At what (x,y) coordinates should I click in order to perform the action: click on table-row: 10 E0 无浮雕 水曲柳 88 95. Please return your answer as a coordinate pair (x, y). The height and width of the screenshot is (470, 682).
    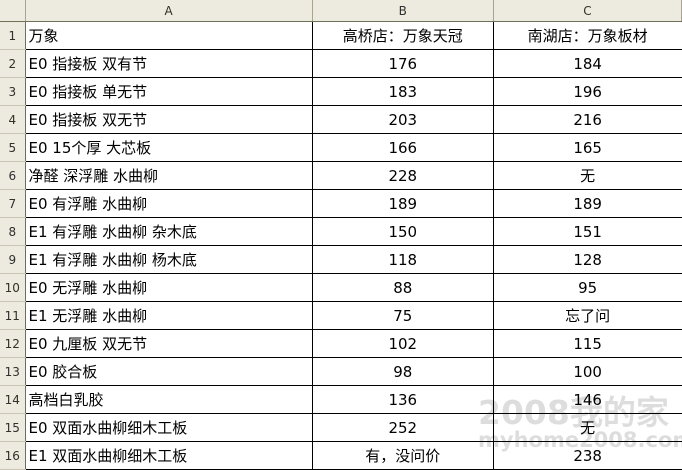
    Looking at the image, I should click on (341, 287).